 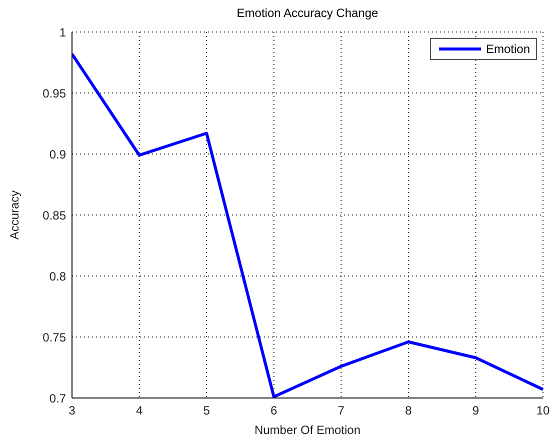 I want to click on x-tick-label: 6, so click(x=274, y=411).